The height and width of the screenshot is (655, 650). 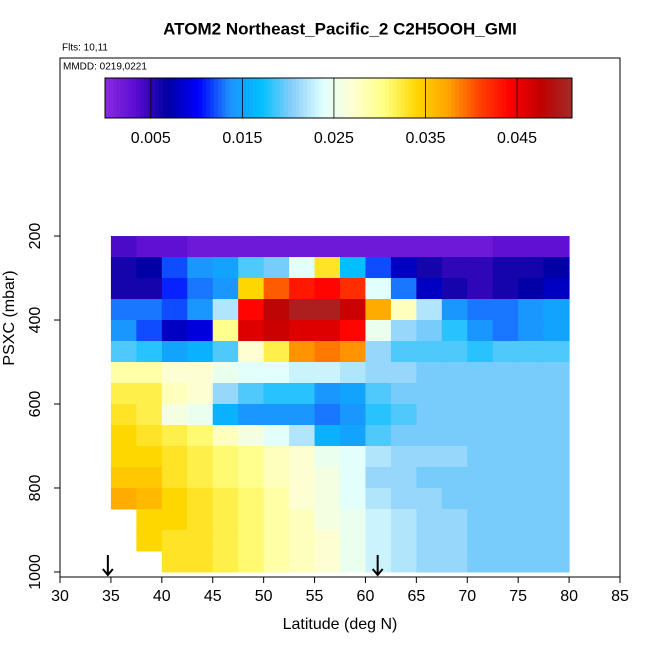 What do you see at coordinates (334, 138) in the screenshot?
I see `colorbar-tick-label: 0.025` at bounding box center [334, 138].